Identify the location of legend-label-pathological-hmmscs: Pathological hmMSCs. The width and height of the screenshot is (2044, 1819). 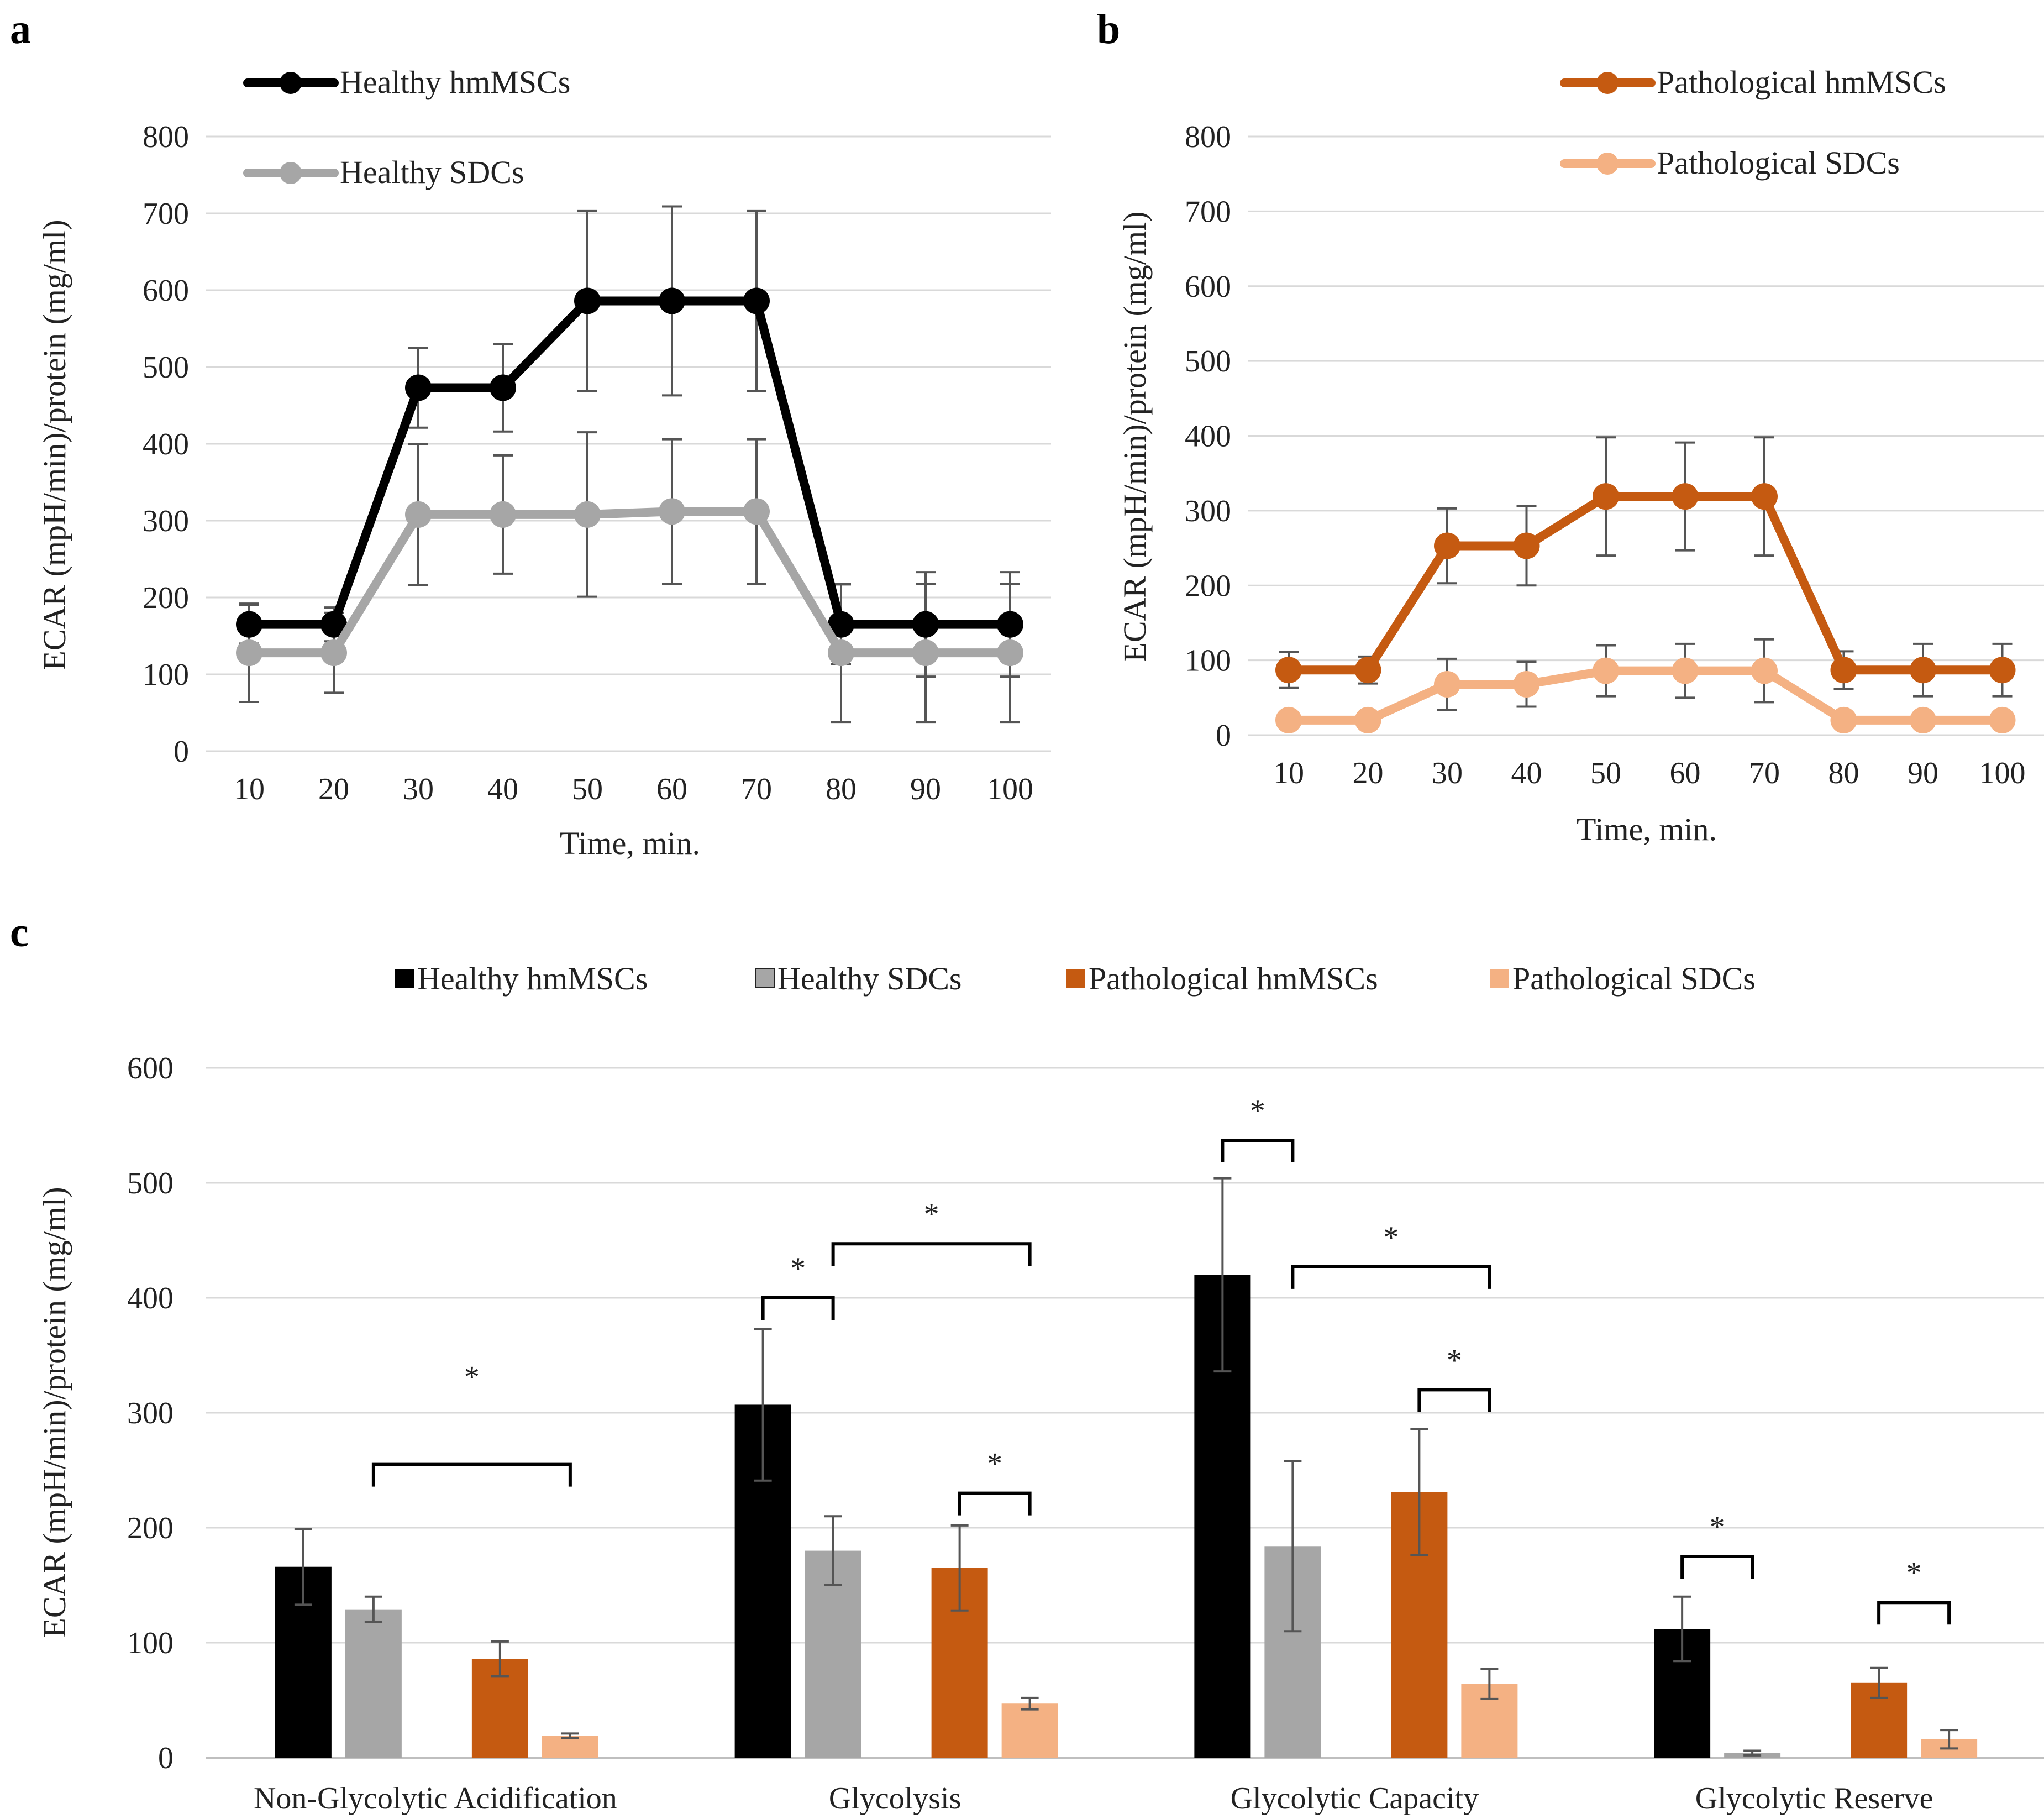
(1233, 979).